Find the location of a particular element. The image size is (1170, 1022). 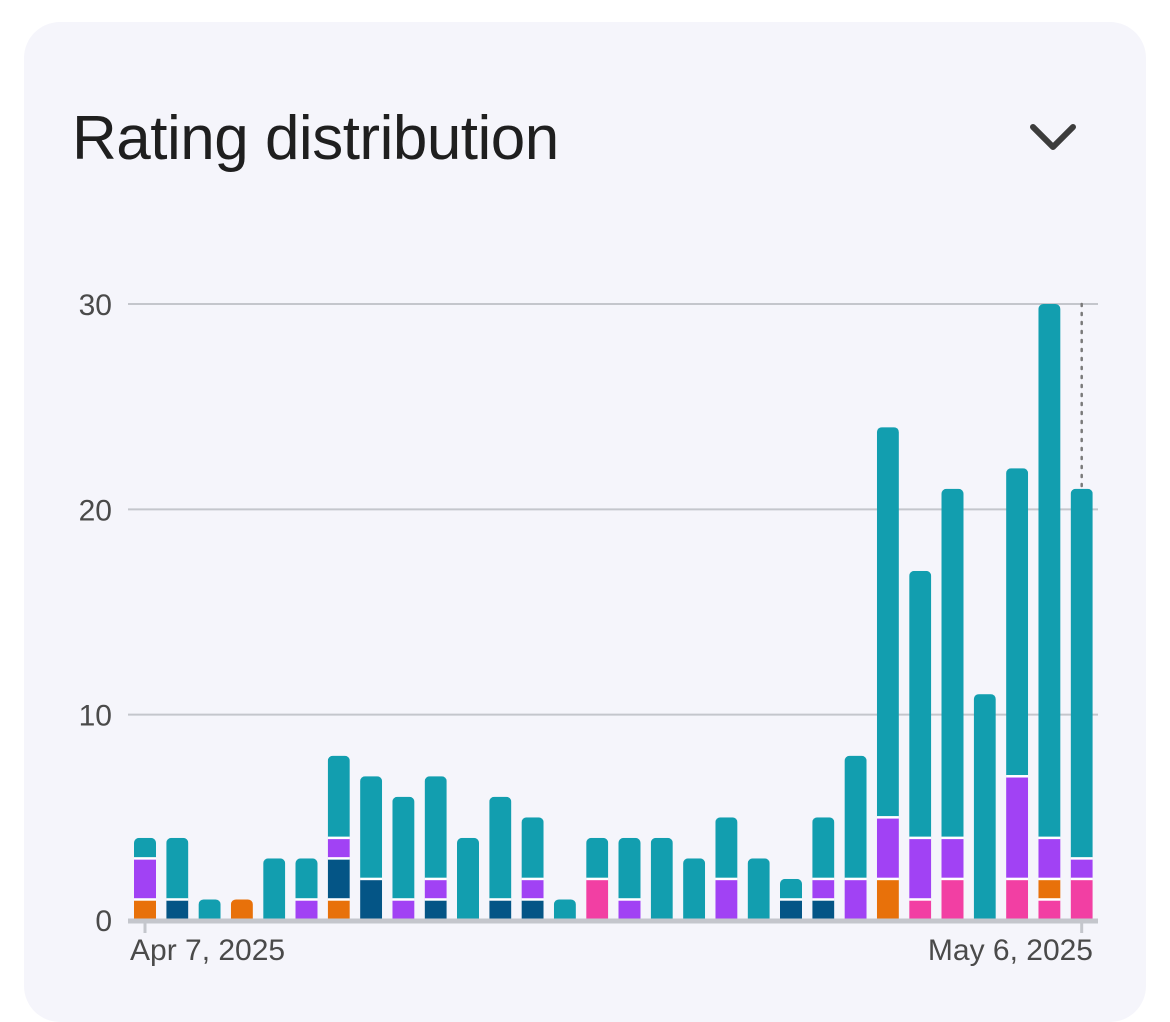

chevron-down-icon is located at coordinates (1053, 137).